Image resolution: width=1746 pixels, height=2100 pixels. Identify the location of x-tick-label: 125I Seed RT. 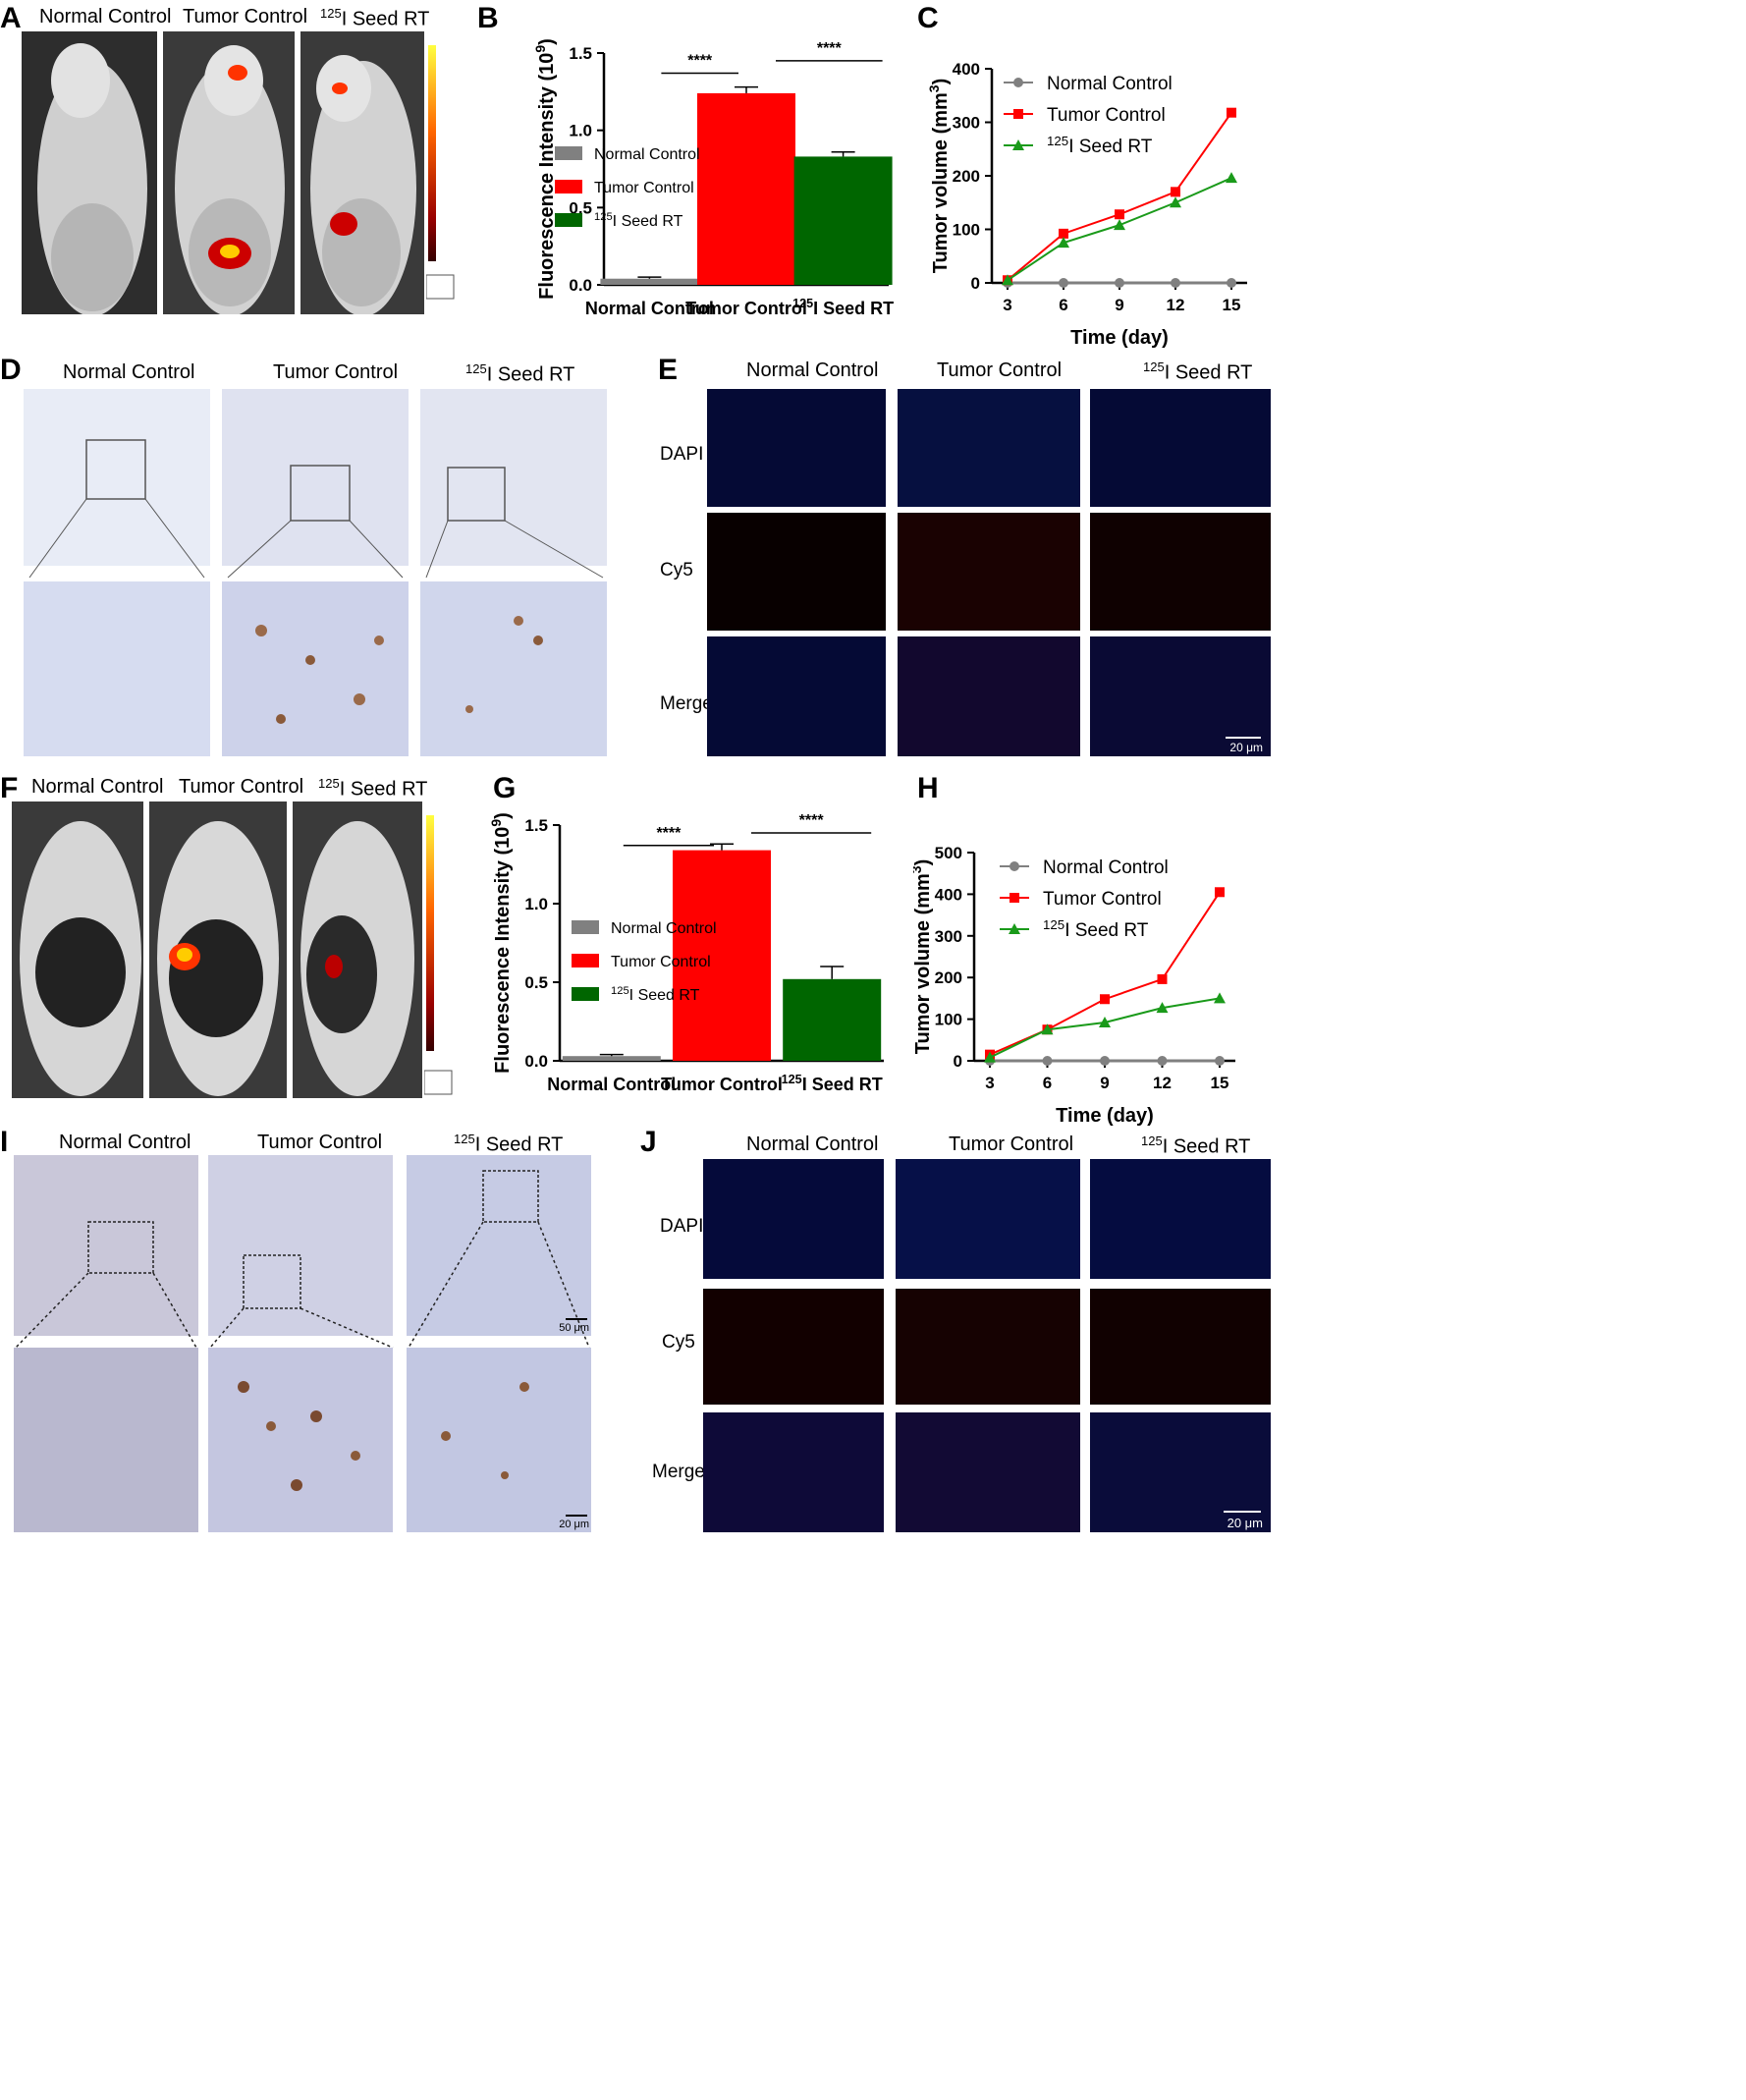
(832, 1083).